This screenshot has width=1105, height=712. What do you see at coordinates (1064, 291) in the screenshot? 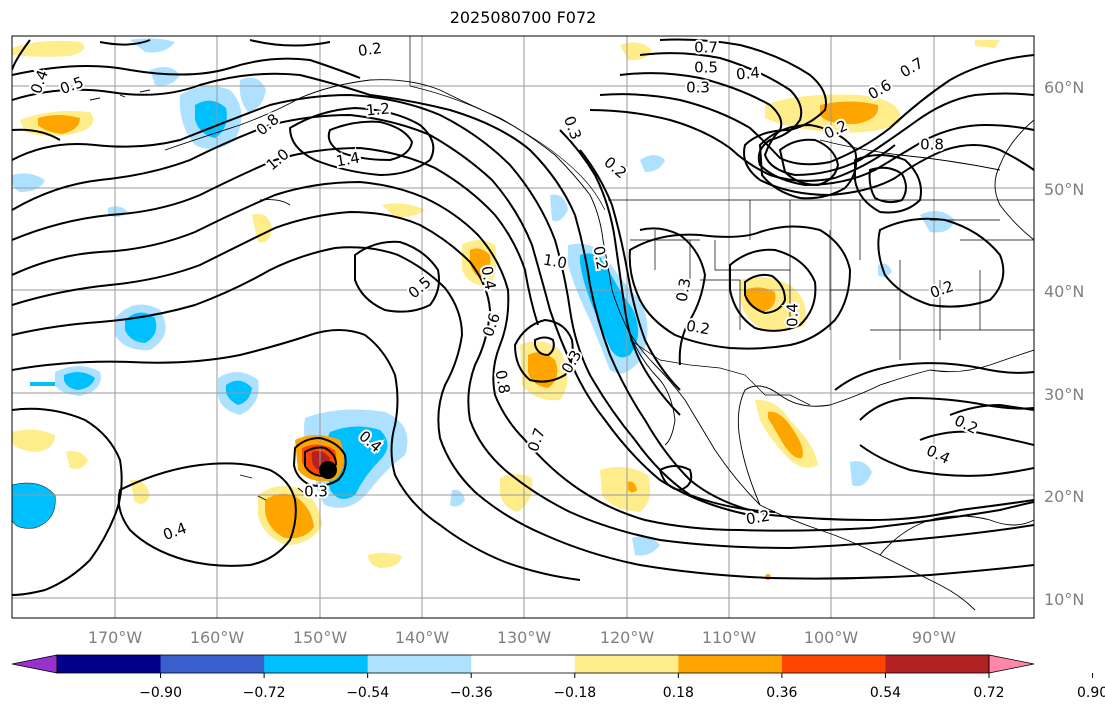
I see `lat-label: 40°N` at bounding box center [1064, 291].